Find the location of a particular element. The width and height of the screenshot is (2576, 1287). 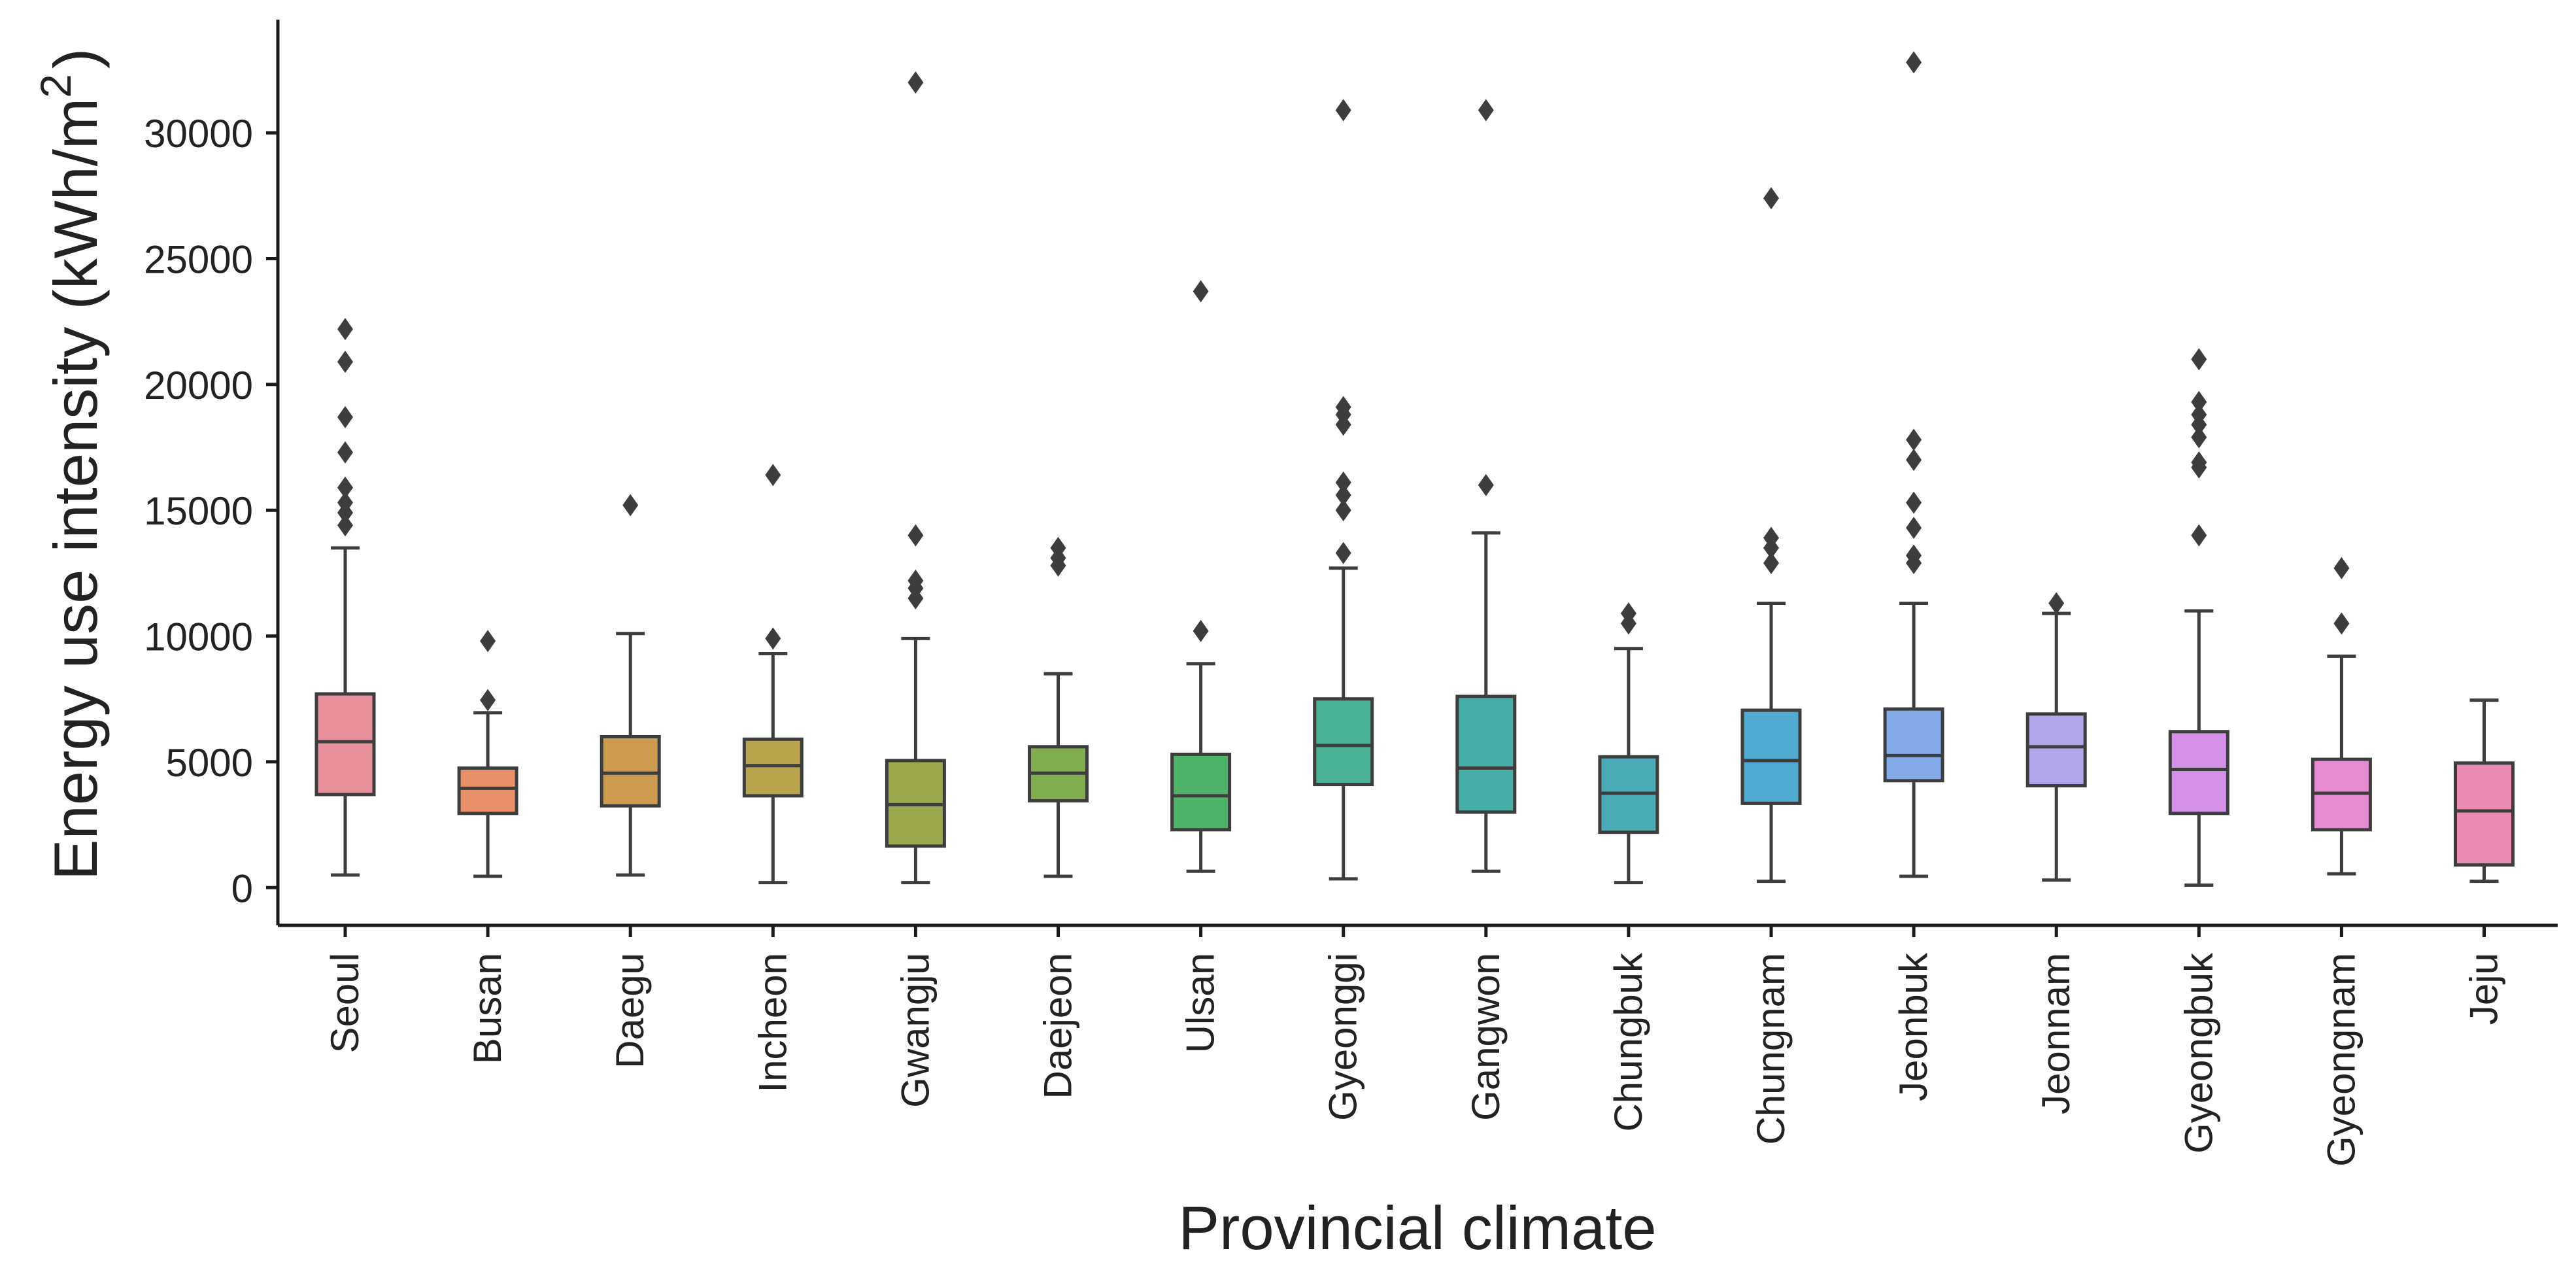

box-gyeonggi is located at coordinates (1343, 490).